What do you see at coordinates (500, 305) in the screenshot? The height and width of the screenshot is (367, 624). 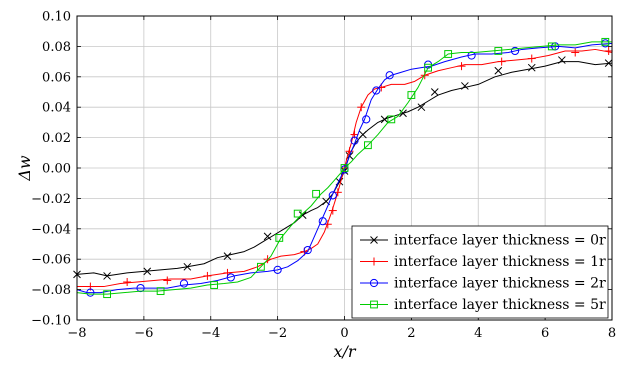 I see `legend-label: interface layer thickness = 5r` at bounding box center [500, 305].